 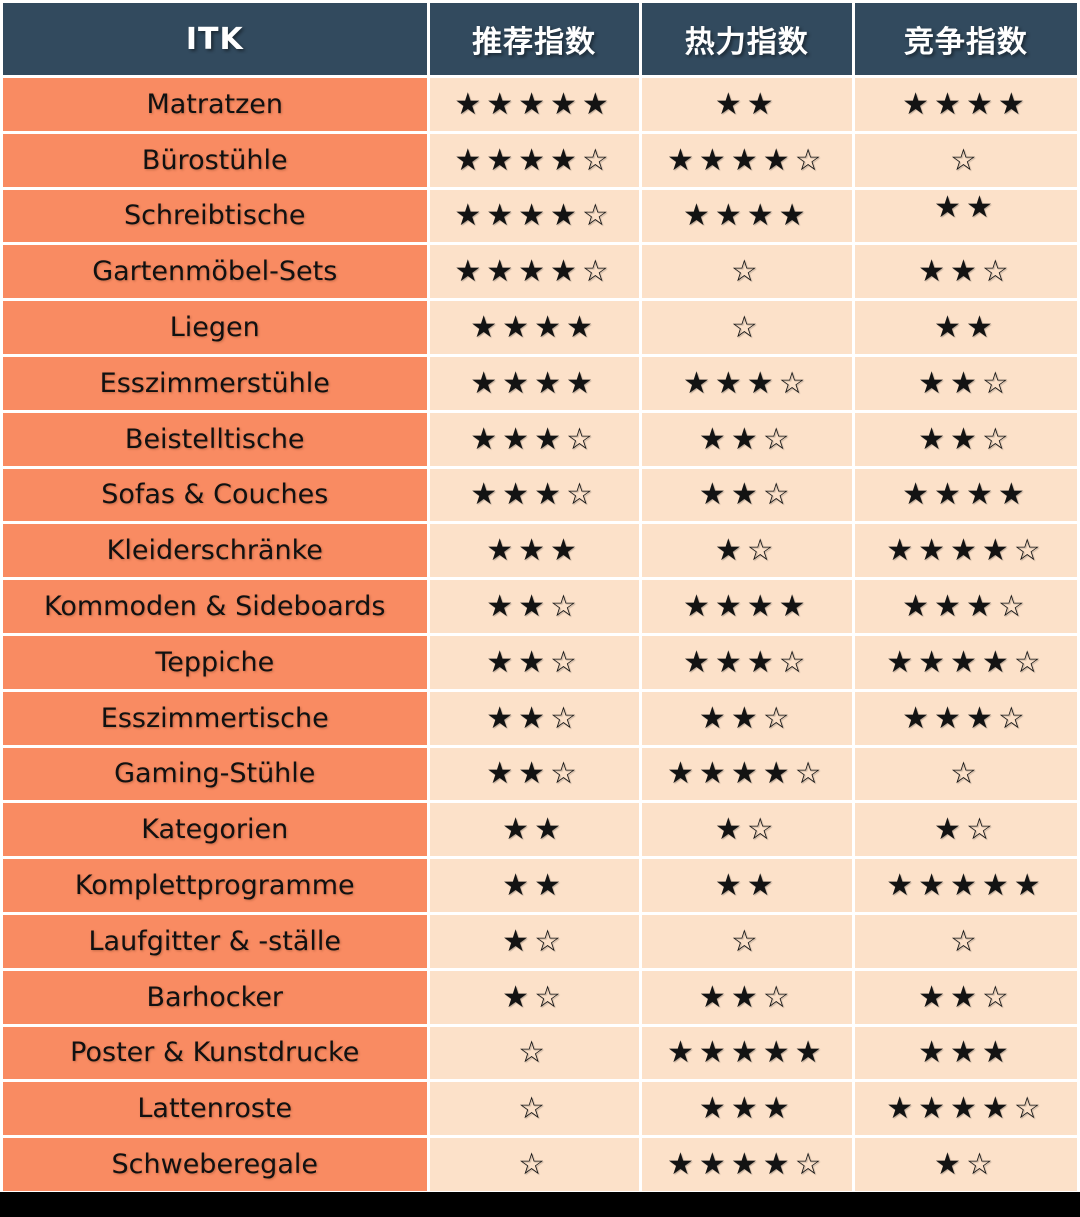 I want to click on table-row: Gaming-Stühle ★★☆ ★★★★☆ ☆, so click(x=540, y=774).